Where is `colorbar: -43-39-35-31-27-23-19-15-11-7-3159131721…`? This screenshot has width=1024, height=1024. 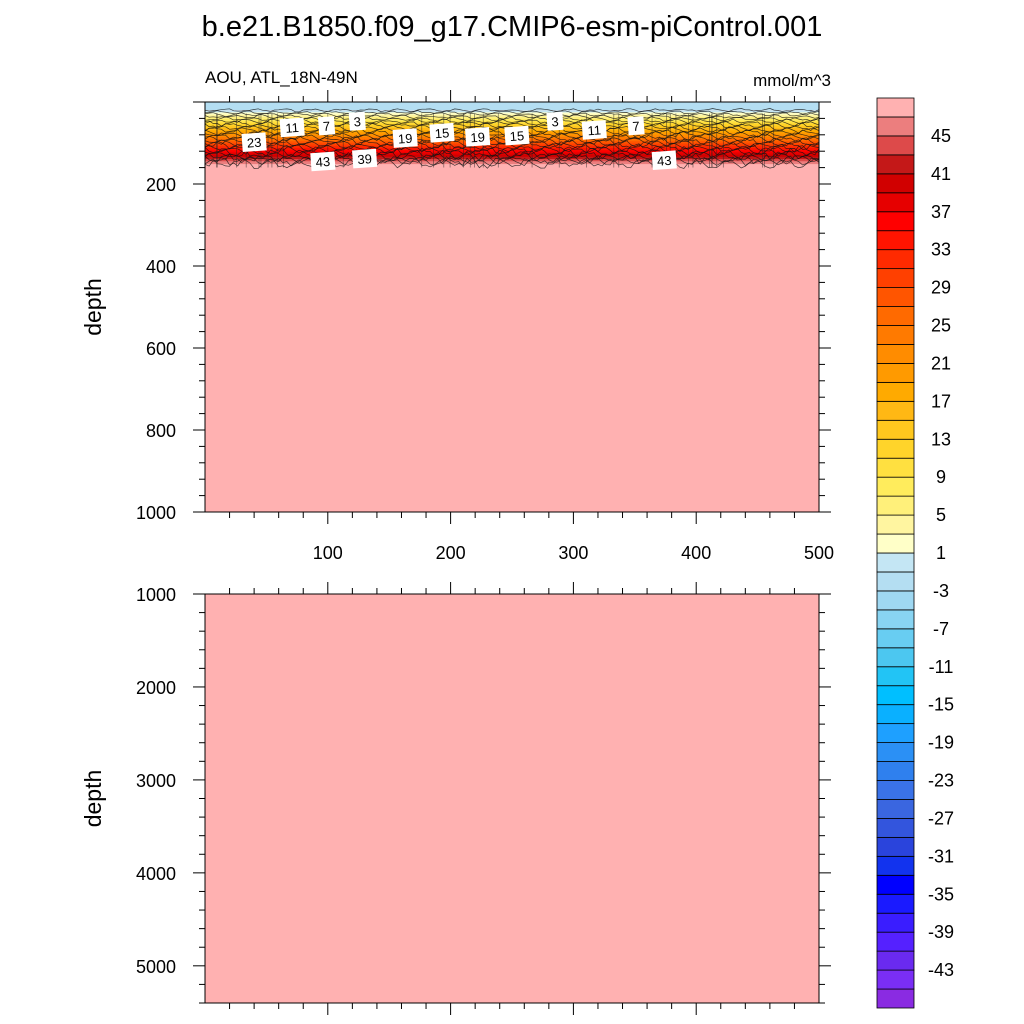 colorbar: -43-39-35-31-27-23-19-15-11-7-3159131721… is located at coordinates (915, 553).